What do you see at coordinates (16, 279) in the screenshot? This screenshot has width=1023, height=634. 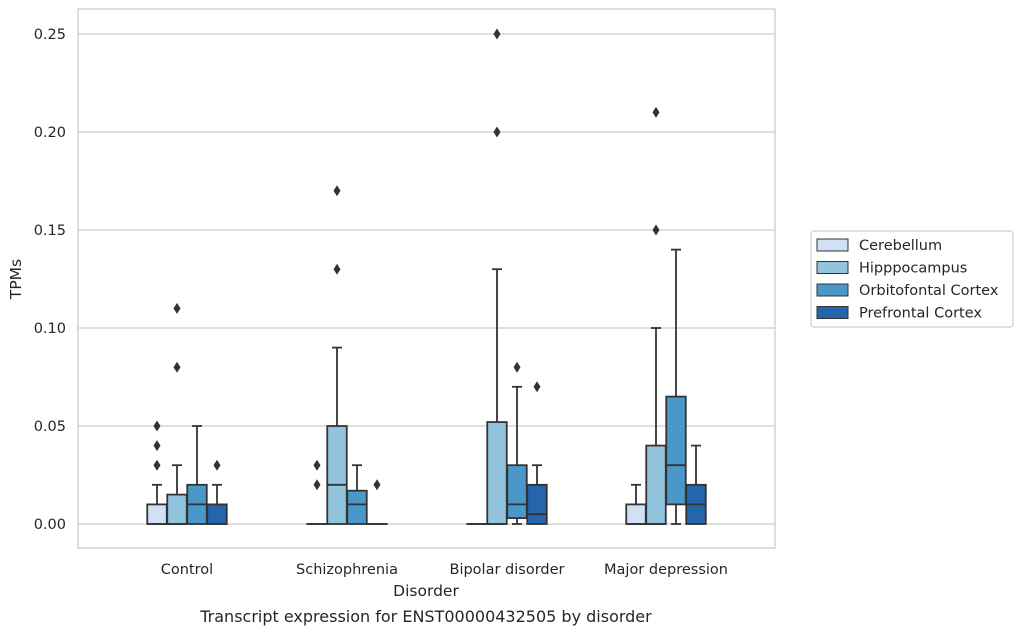 I see `y-axis-title: TPMs` at bounding box center [16, 279].